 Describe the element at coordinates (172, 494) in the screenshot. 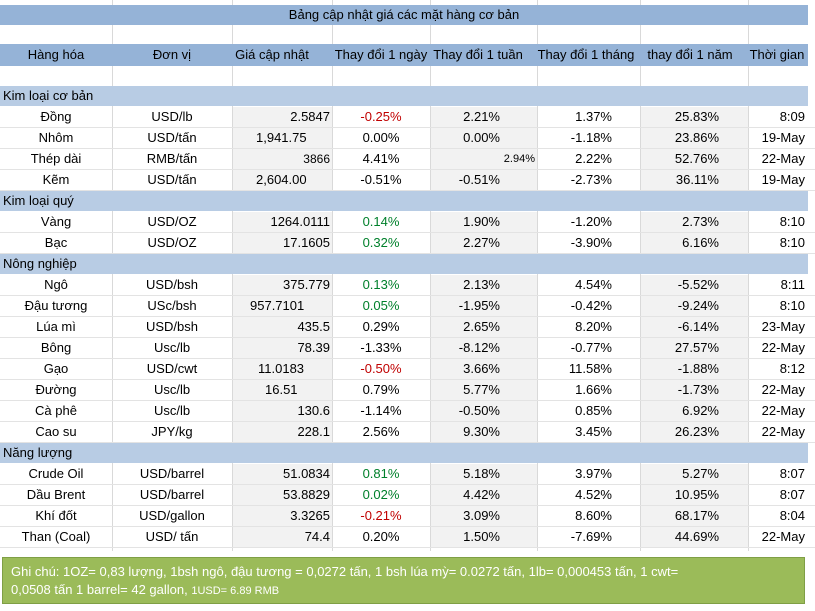

I see `cell-unit: USD/barrel` at that location.